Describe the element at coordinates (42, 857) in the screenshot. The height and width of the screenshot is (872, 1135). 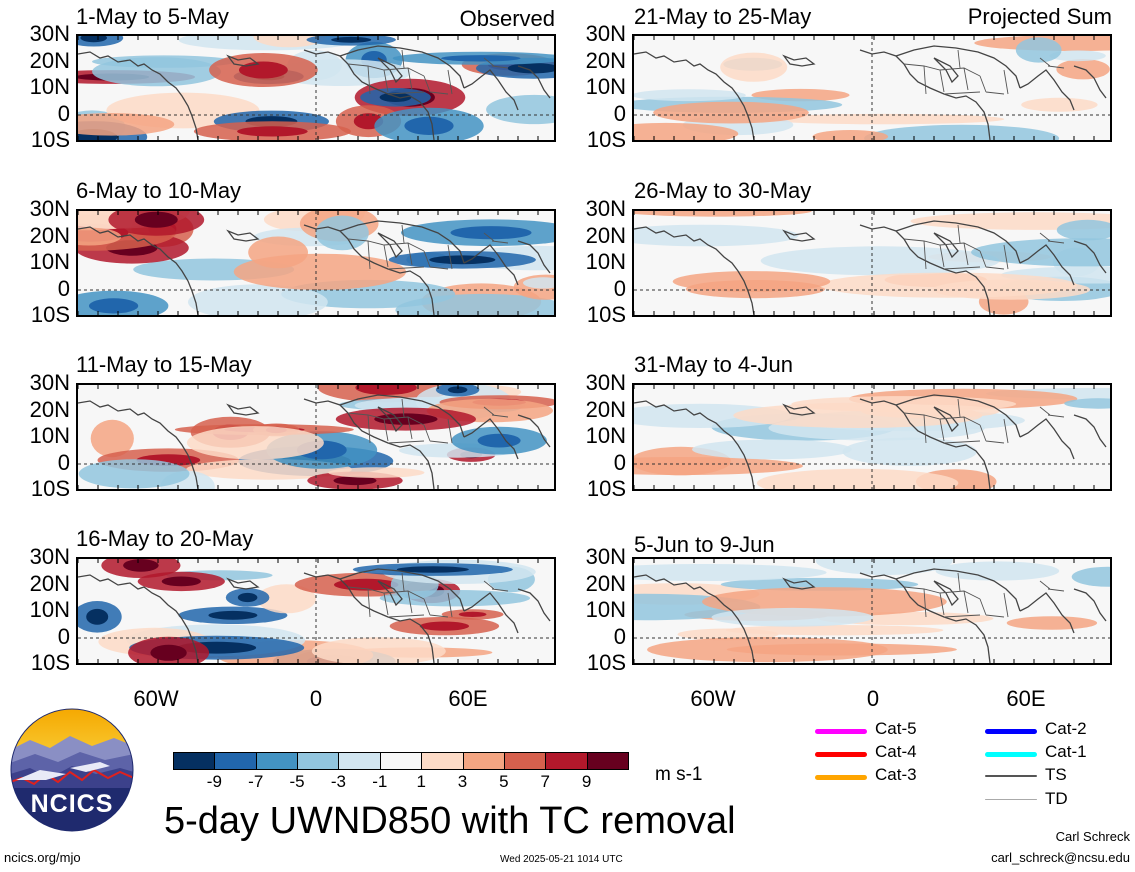
I see `footer-url: ncics.org/mjo` at that location.